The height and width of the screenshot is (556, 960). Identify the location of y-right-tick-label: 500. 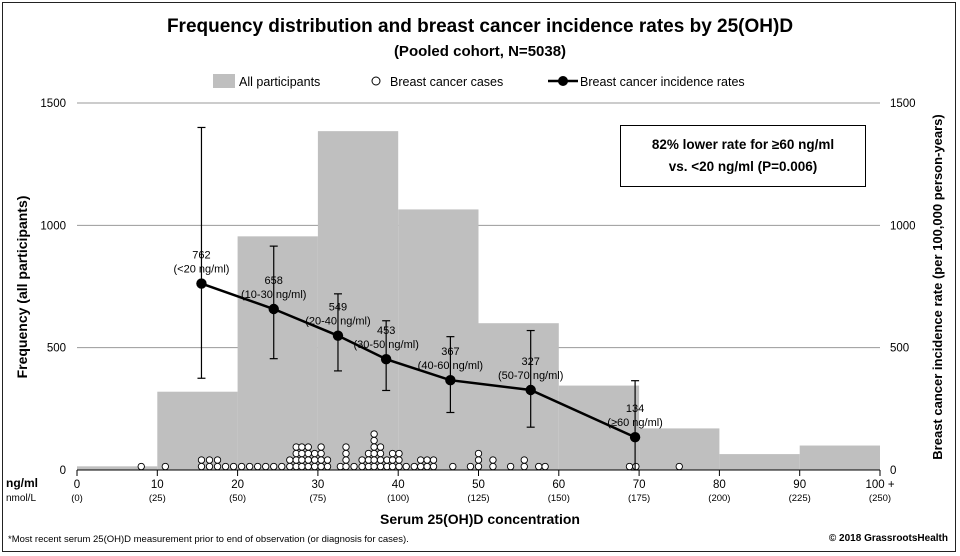
(899, 349).